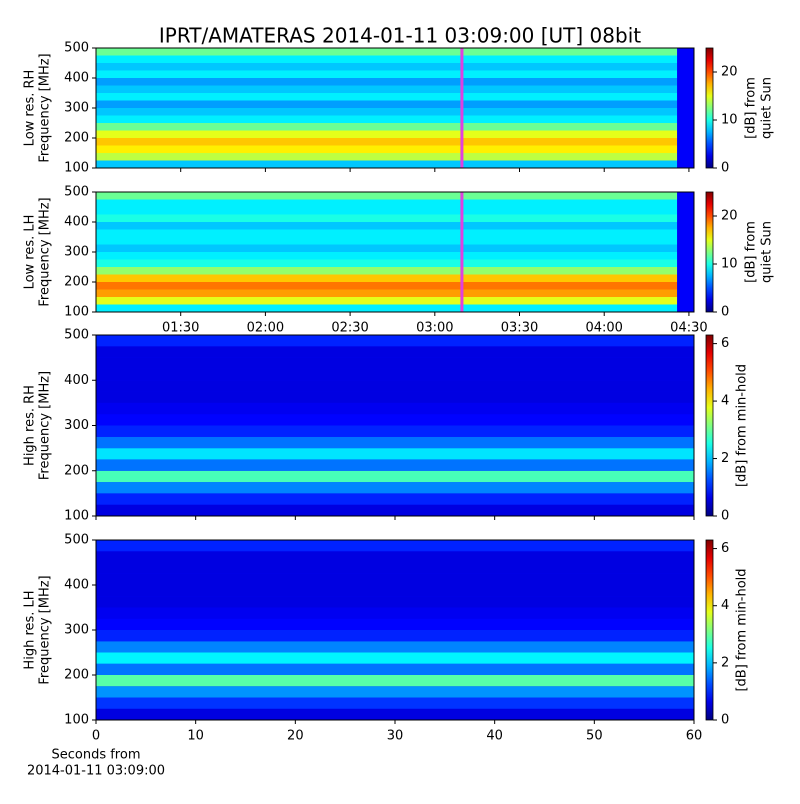  What do you see at coordinates (265, 328) in the screenshot?
I see `x-tick-label: 02:00` at bounding box center [265, 328].